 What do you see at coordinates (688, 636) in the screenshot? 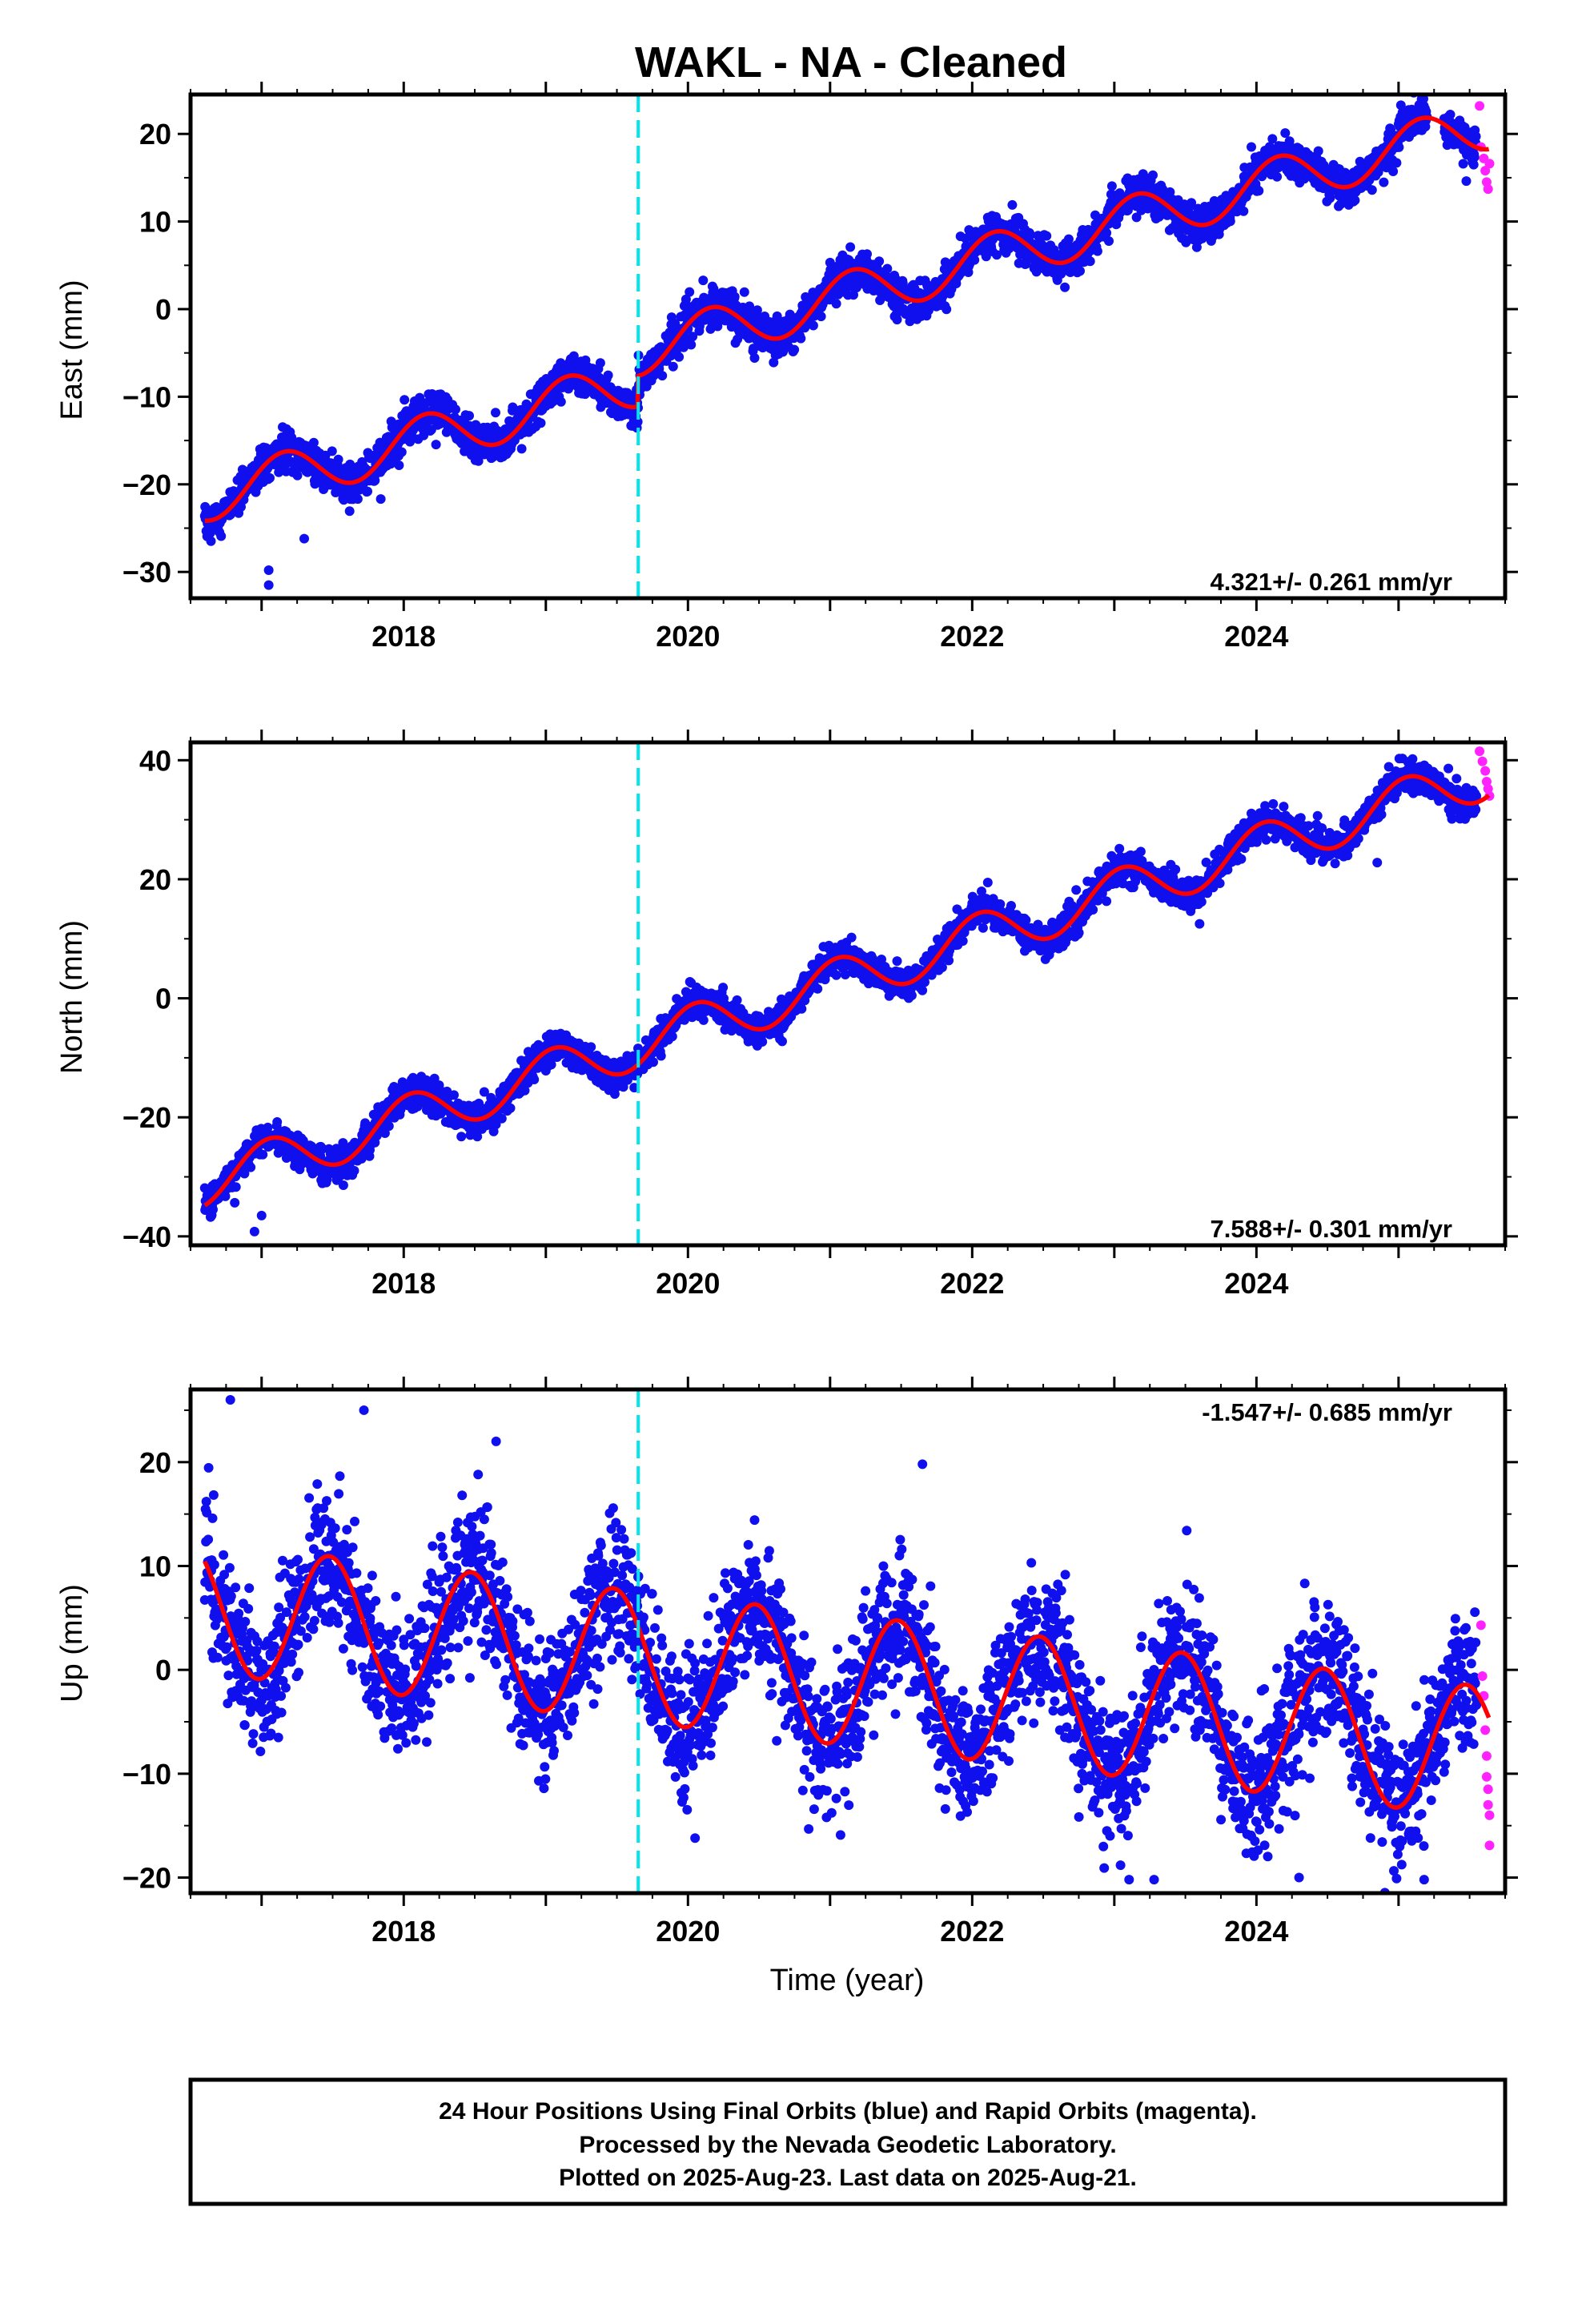
I see `x-tick-label: 2020` at bounding box center [688, 636].